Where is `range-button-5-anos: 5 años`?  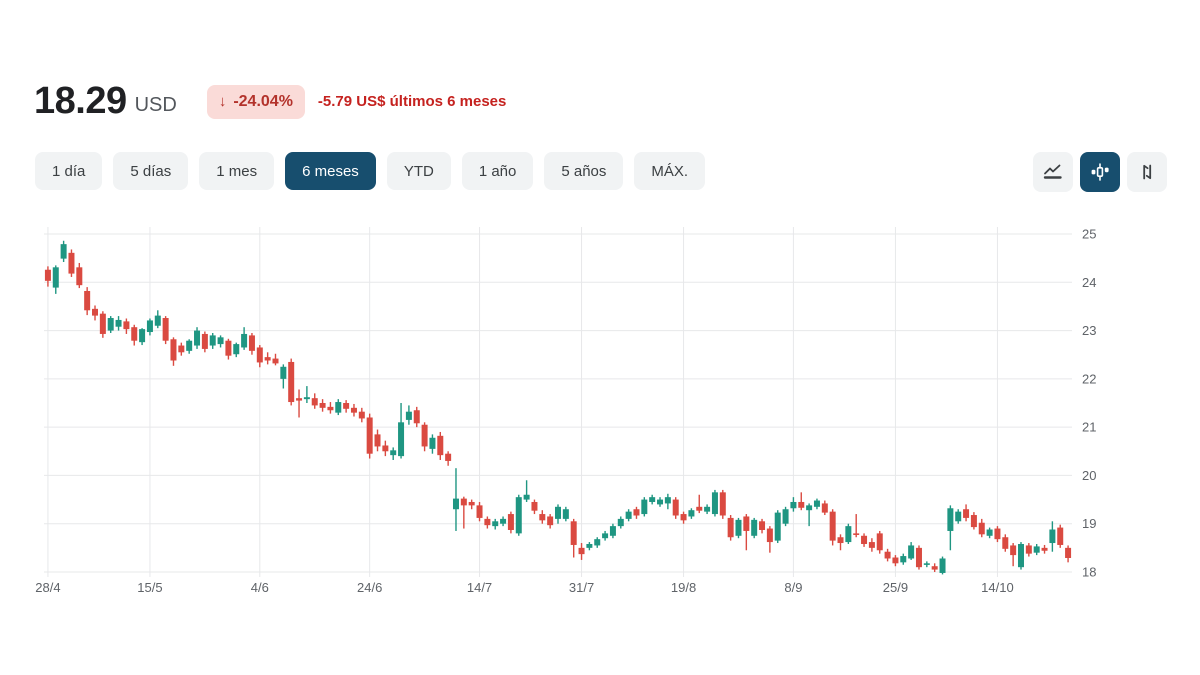
range-button-5-anos: 5 años is located at coordinates (584, 171).